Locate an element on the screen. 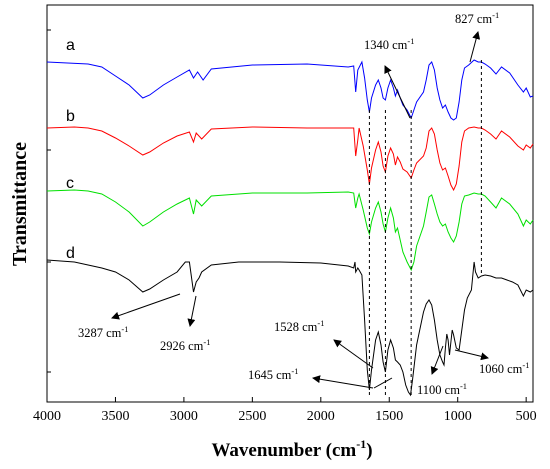  x-tick-label-1500: 1500 is located at coordinates (389, 416).